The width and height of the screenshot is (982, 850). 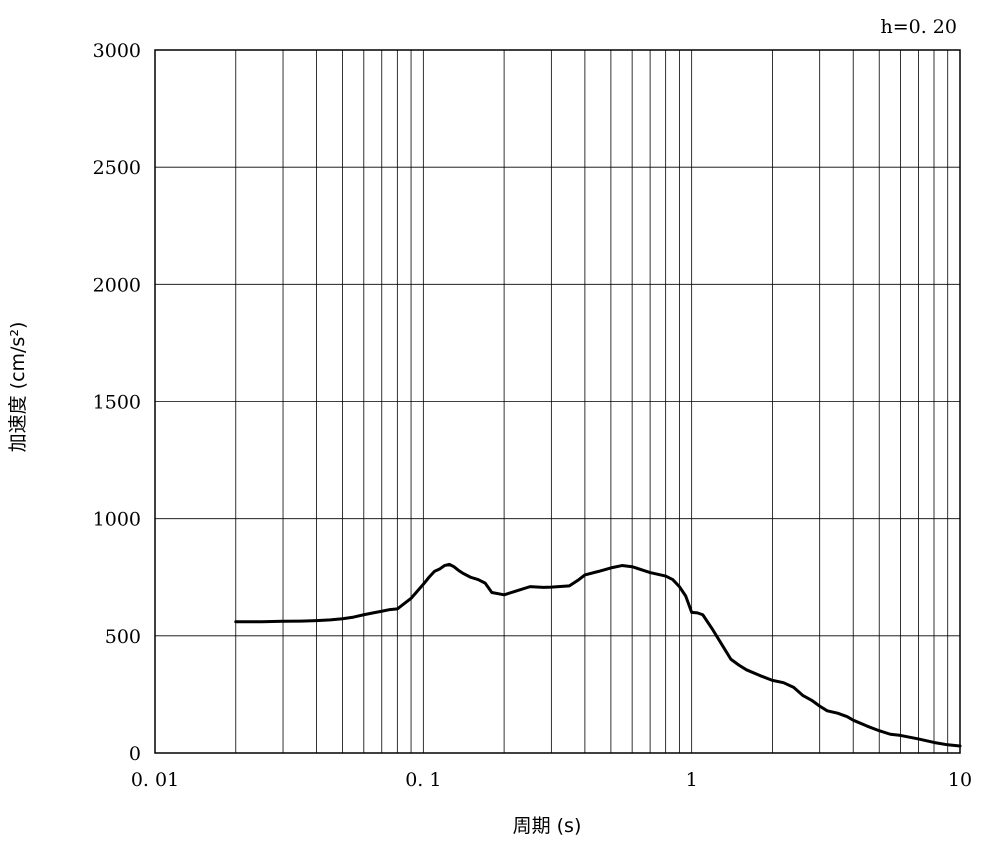 I want to click on y-tick-label: 1500, so click(x=117, y=403).